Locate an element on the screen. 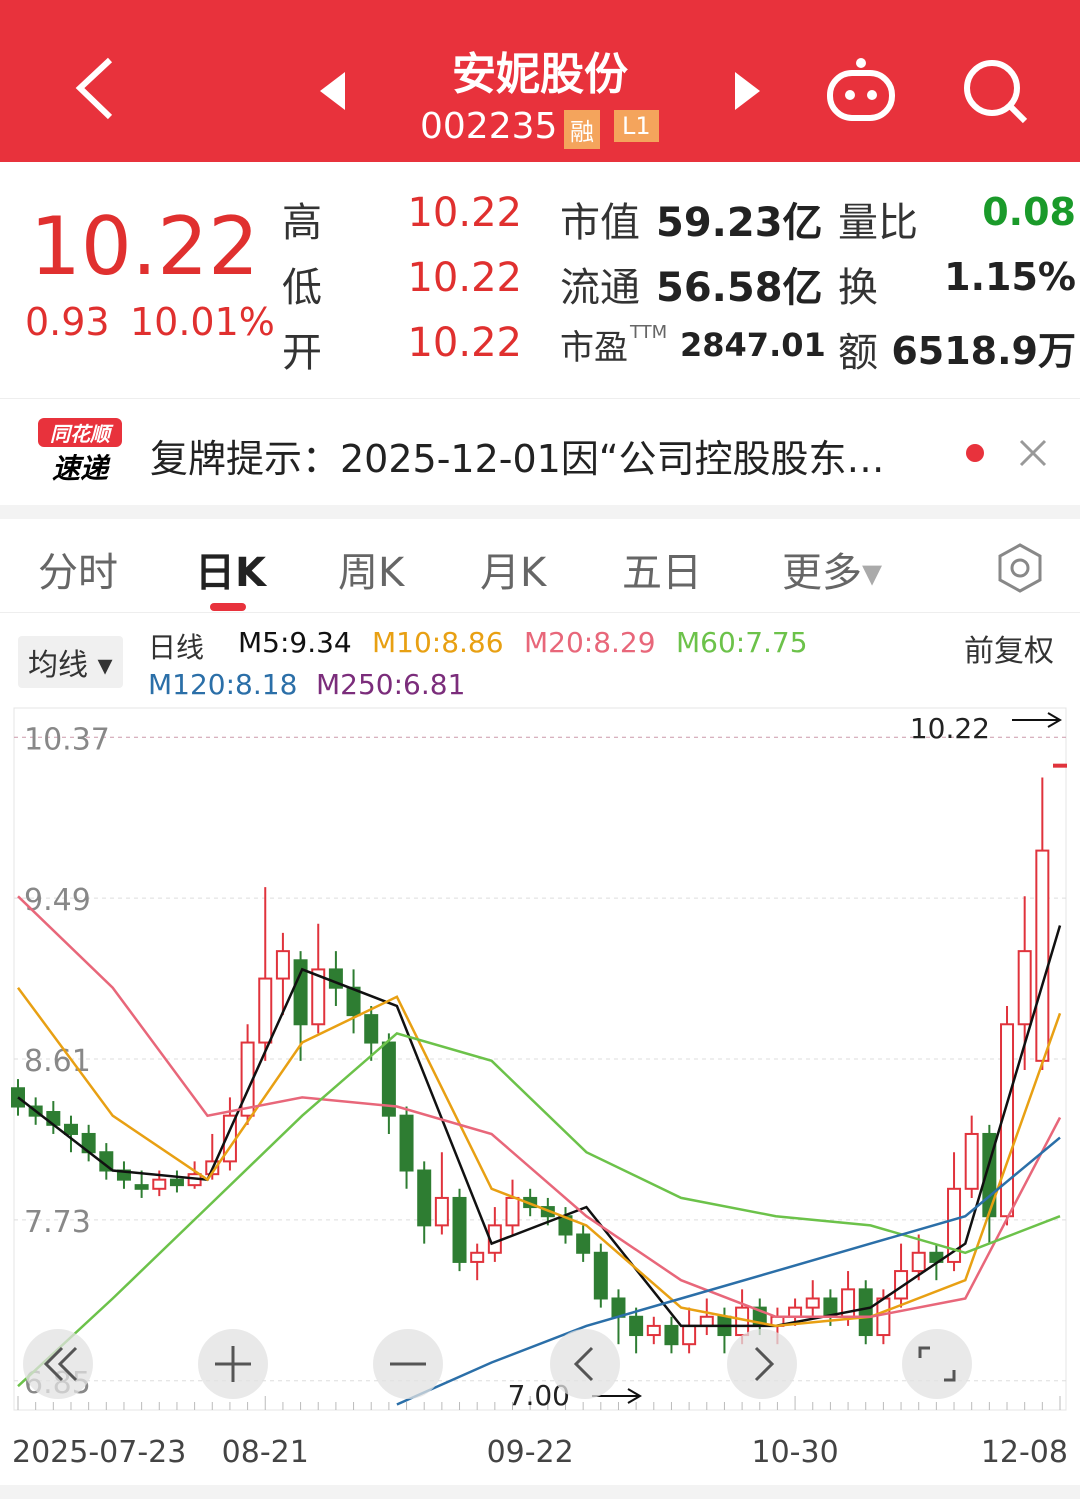 This screenshot has height=1499, width=1080. stat-value: 56.58亿 is located at coordinates (739, 288).